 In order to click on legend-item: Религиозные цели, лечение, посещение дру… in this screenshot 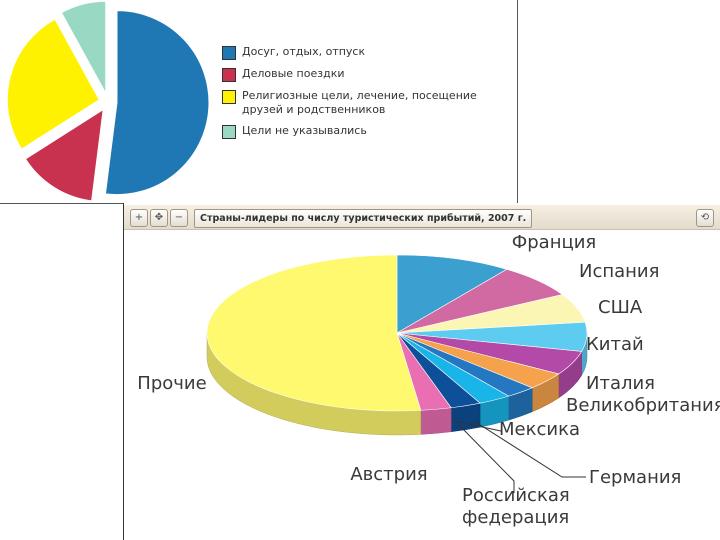, I will do `click(369, 103)`.